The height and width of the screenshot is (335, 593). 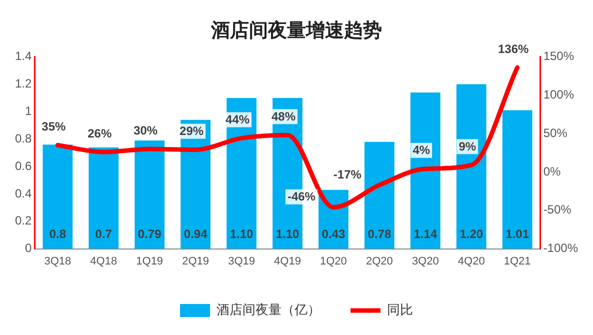 What do you see at coordinates (558, 56) in the screenshot?
I see `y2-tick-label: 150%` at bounding box center [558, 56].